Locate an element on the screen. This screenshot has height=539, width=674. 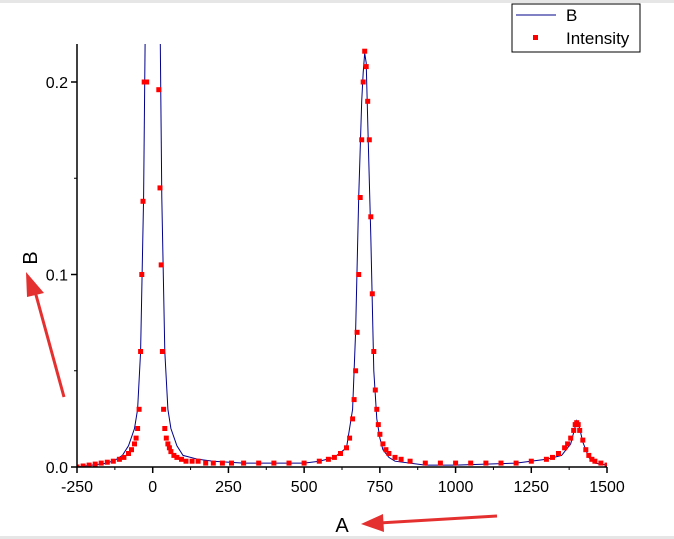
bottom-border is located at coordinates (337, 537).